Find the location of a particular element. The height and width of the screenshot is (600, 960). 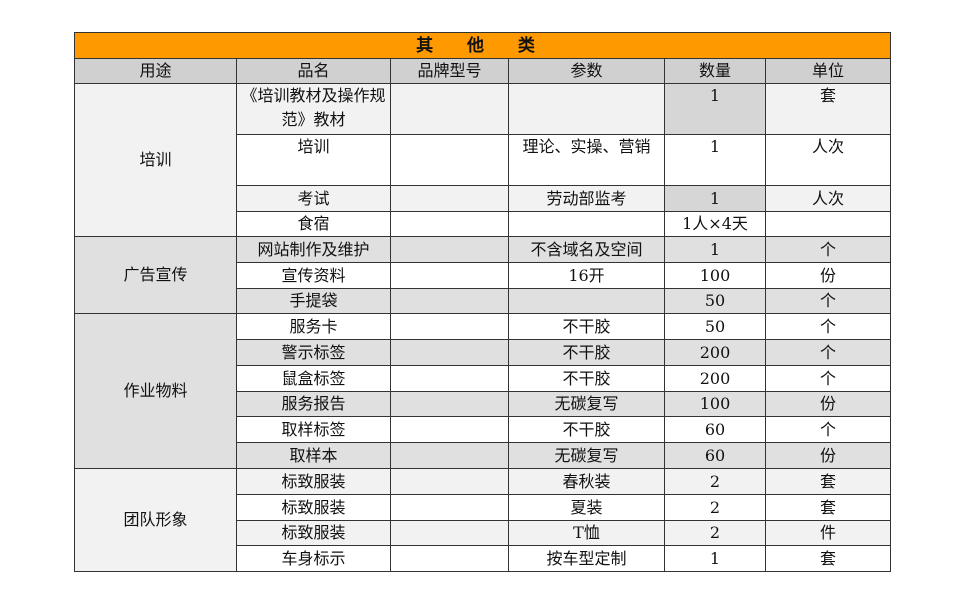

item-name-cell: 考试 is located at coordinates (313, 198).